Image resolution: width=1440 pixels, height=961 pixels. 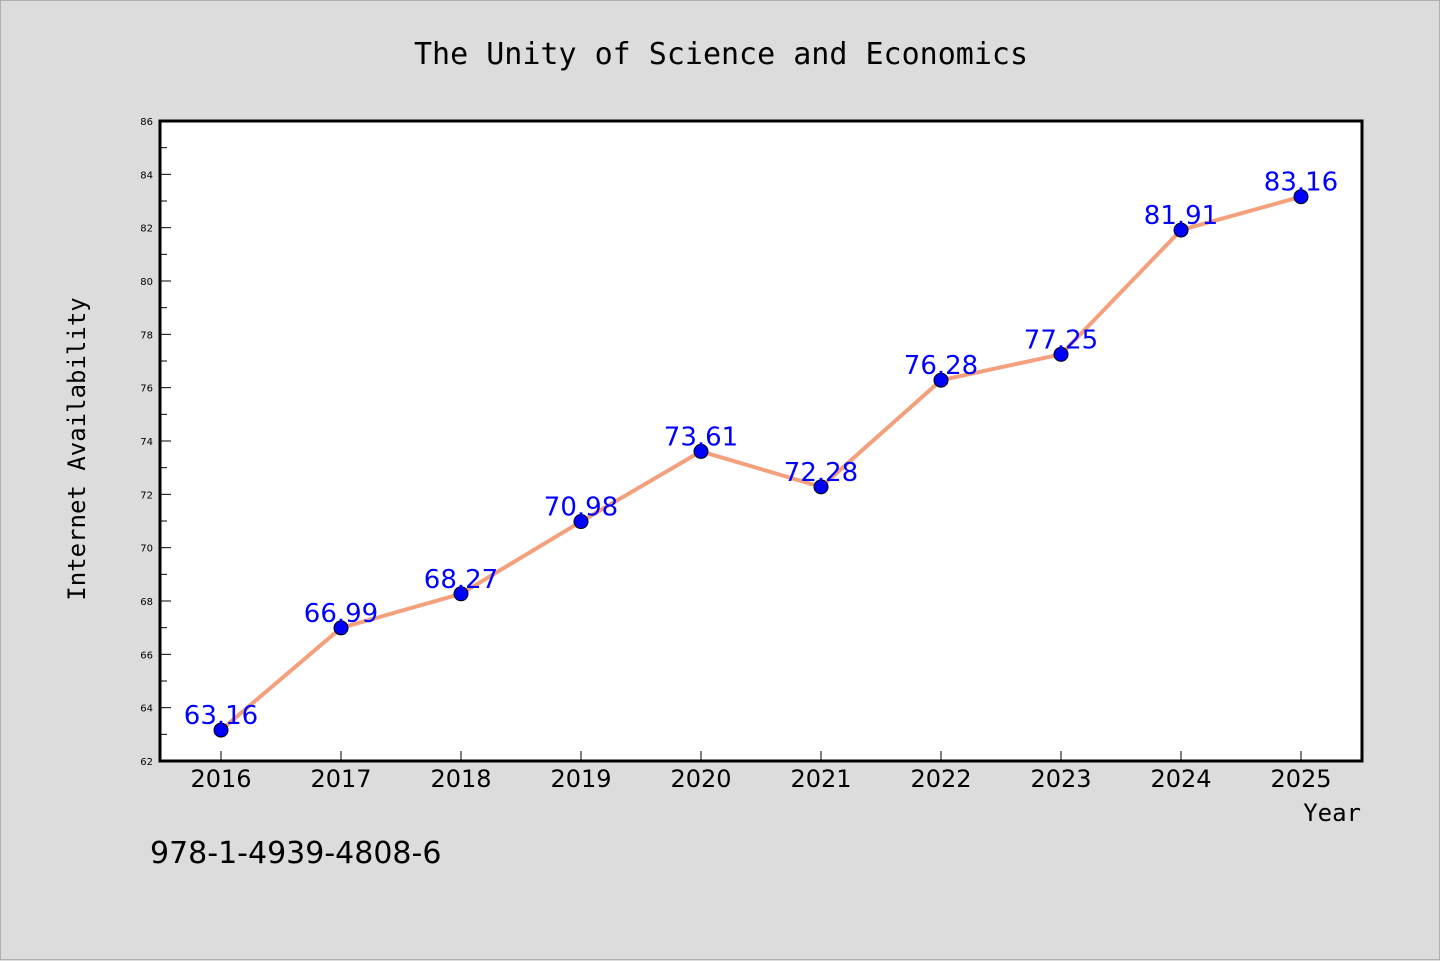 I want to click on data-label: 83.16, so click(x=1301, y=183).